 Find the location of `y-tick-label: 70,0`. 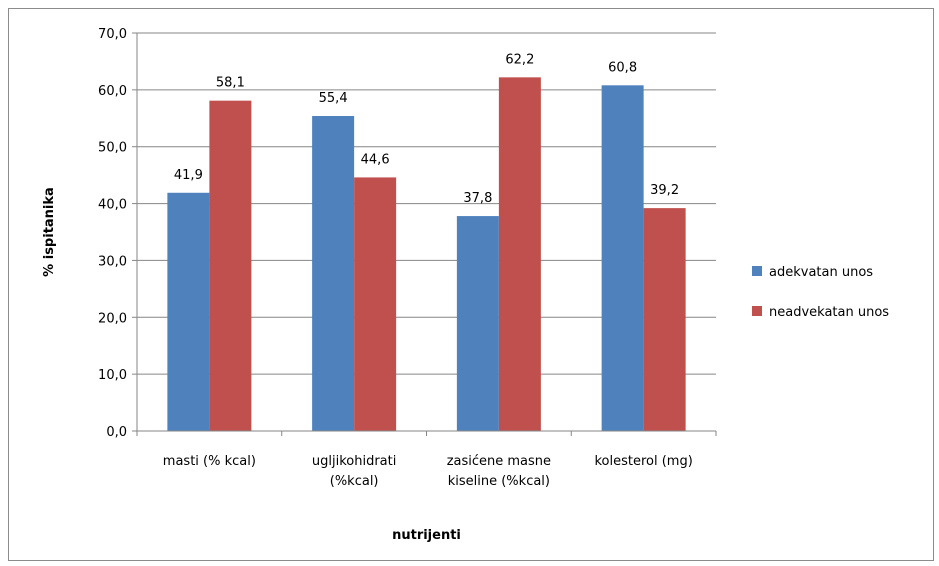

y-tick-label: 70,0 is located at coordinates (112, 34).